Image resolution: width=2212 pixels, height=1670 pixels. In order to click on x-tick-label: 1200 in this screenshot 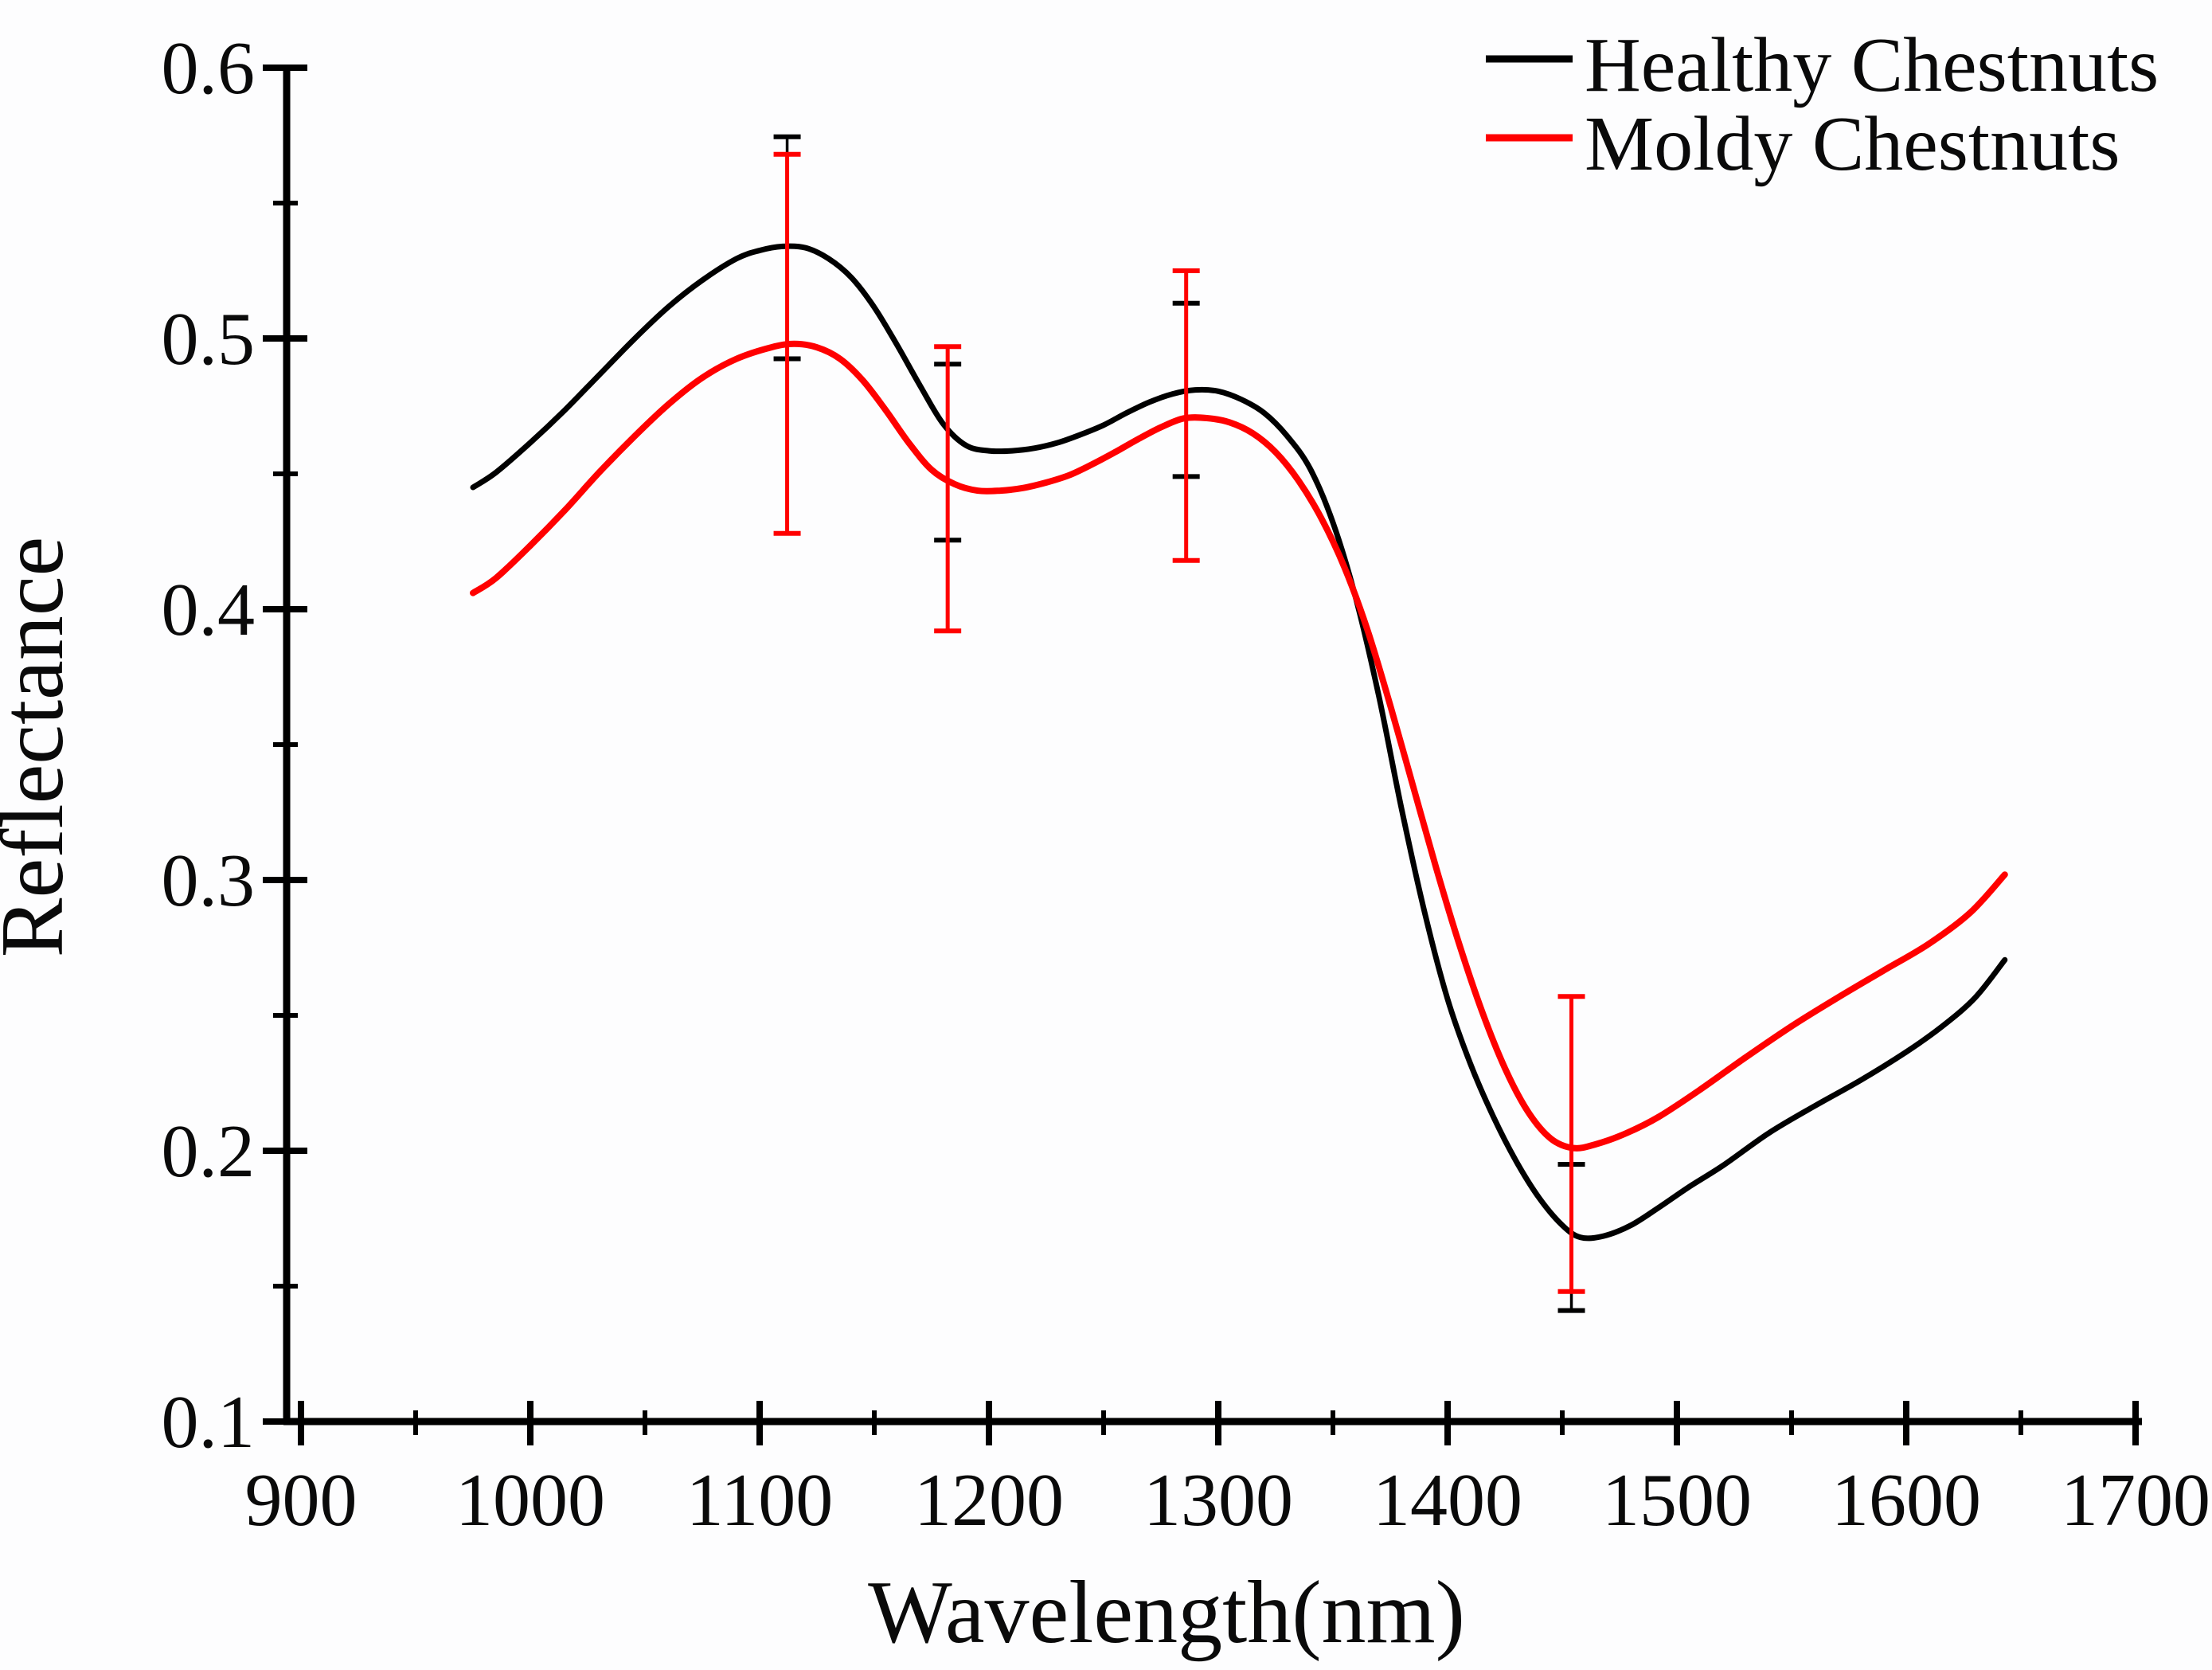, I will do `click(989, 1500)`.